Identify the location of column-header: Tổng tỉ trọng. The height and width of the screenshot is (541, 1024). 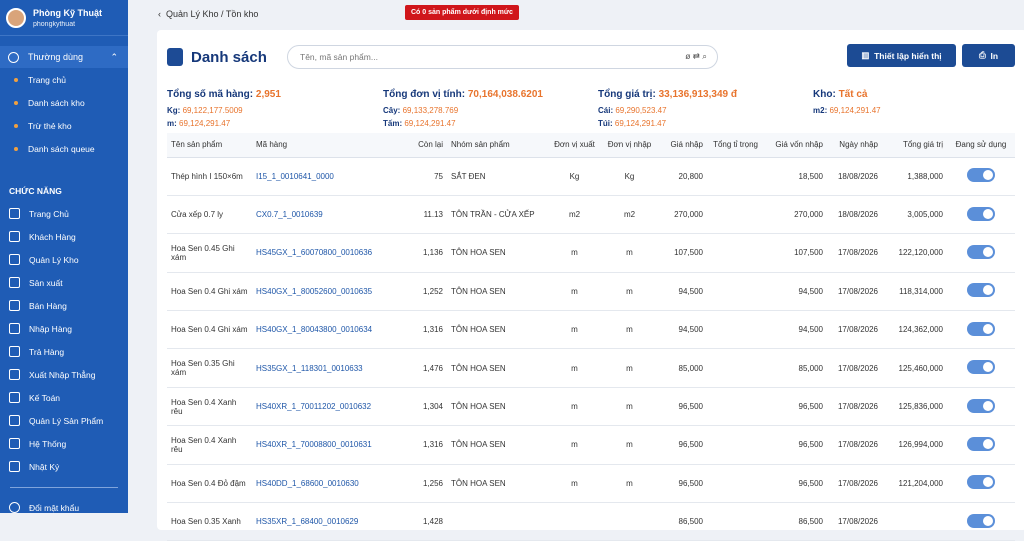
(734, 145).